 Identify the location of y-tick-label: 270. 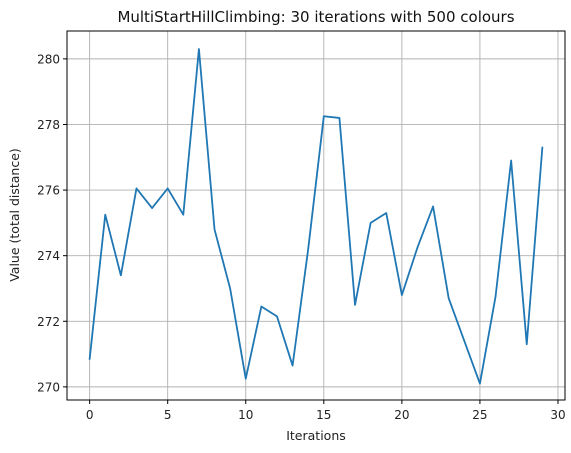
(48, 387).